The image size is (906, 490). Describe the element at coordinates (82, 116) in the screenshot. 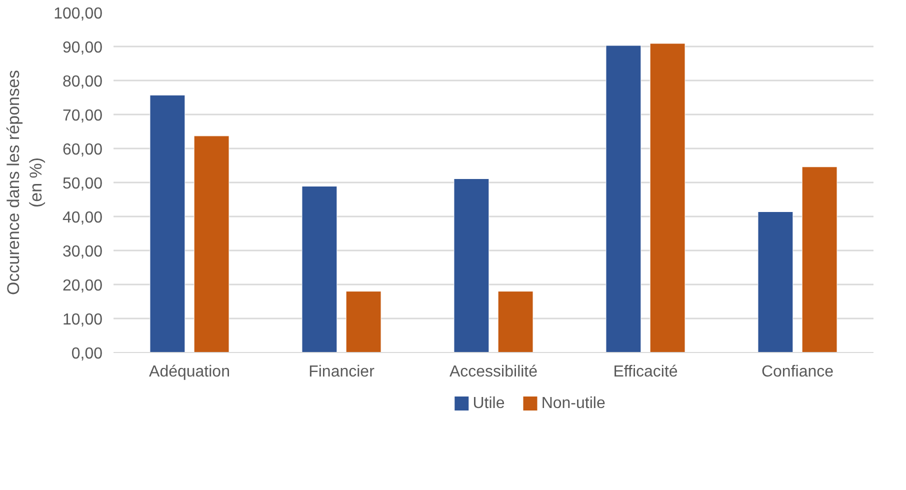

I see `y-tick-label: 70,00` at that location.